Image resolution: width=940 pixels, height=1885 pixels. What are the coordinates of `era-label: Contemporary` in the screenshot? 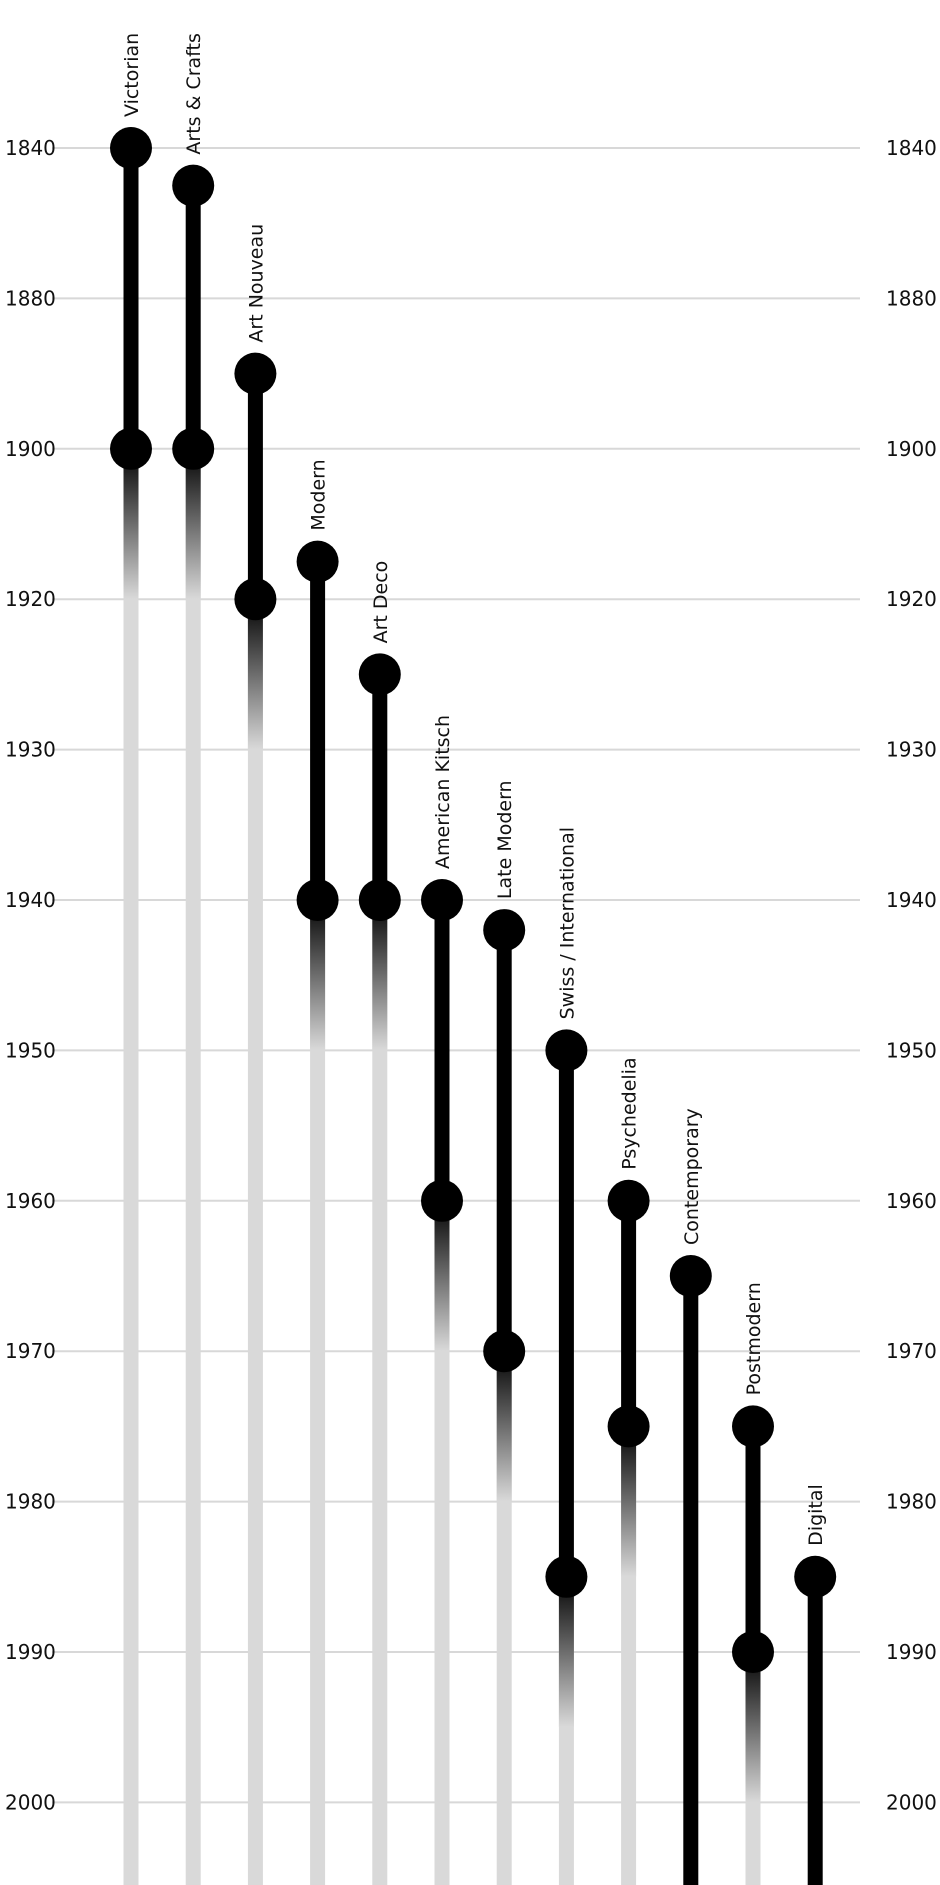 It's located at (692, 1176).